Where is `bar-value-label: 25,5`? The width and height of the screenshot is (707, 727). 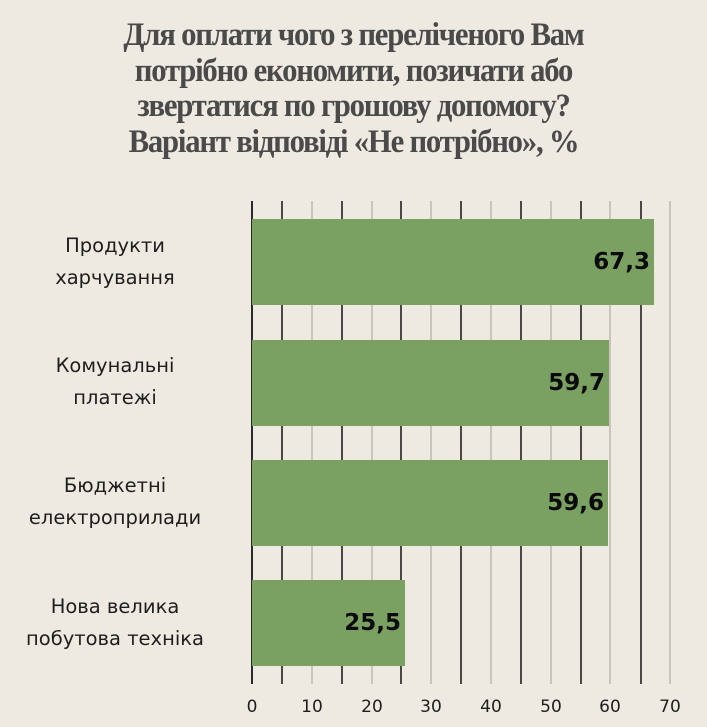
bar-value-label: 25,5 is located at coordinates (372, 623).